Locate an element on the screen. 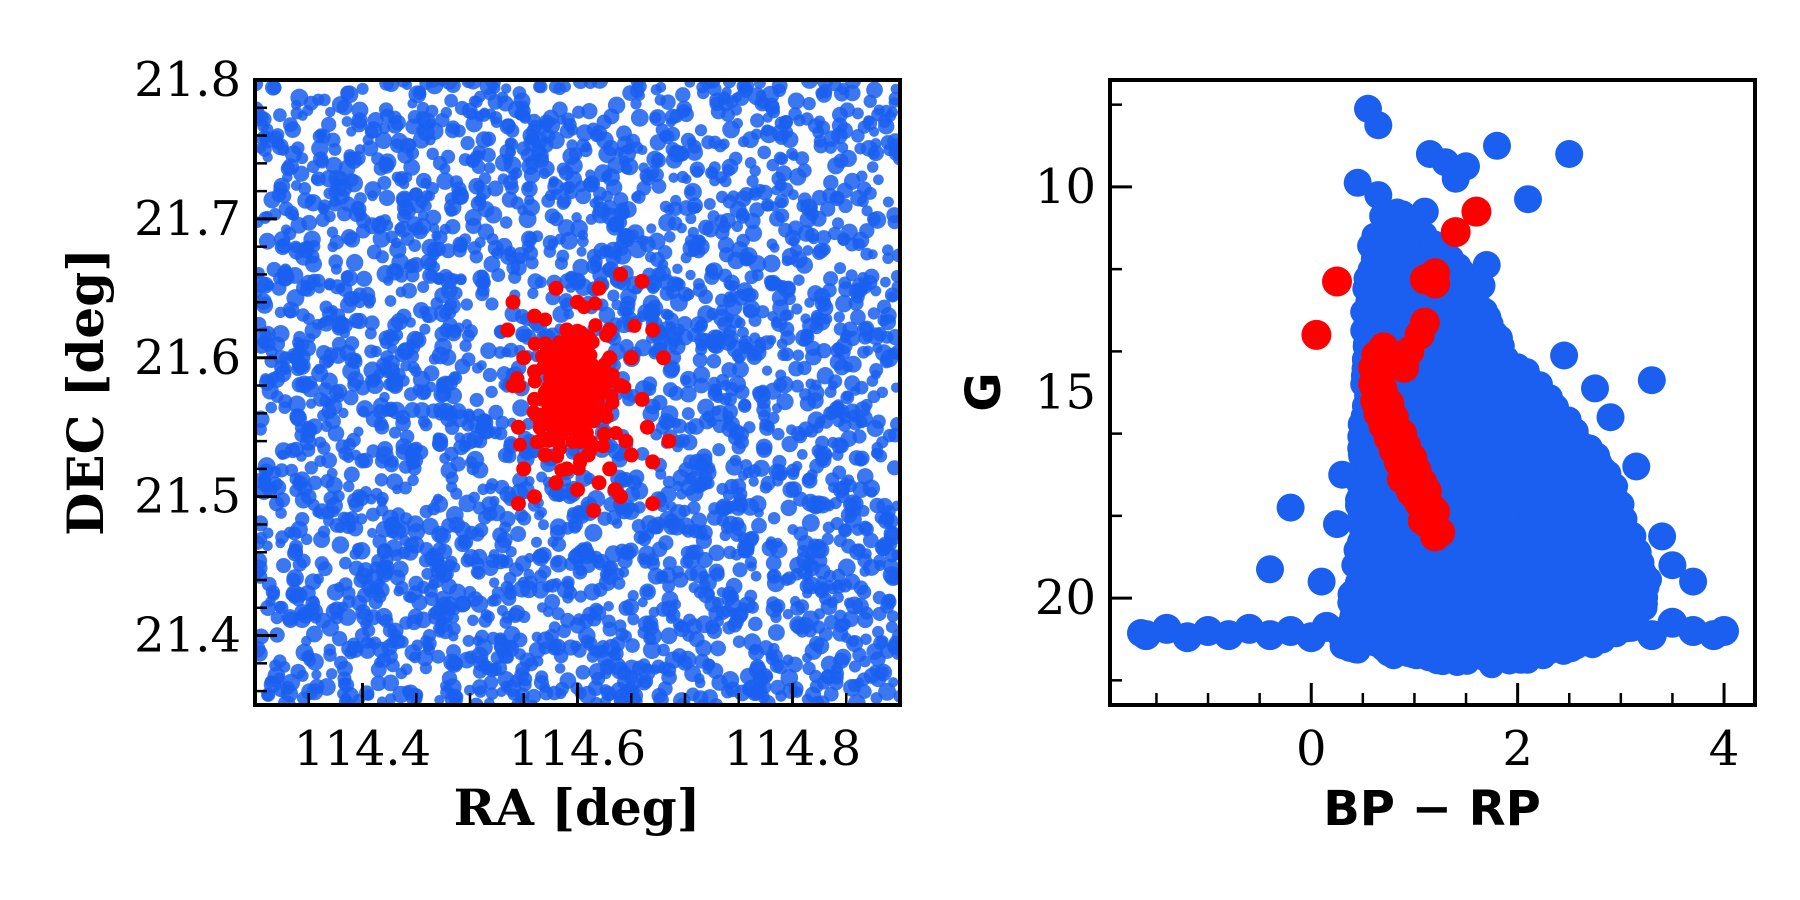  sky-y-tick-label: 21.6 is located at coordinates (187, 358).